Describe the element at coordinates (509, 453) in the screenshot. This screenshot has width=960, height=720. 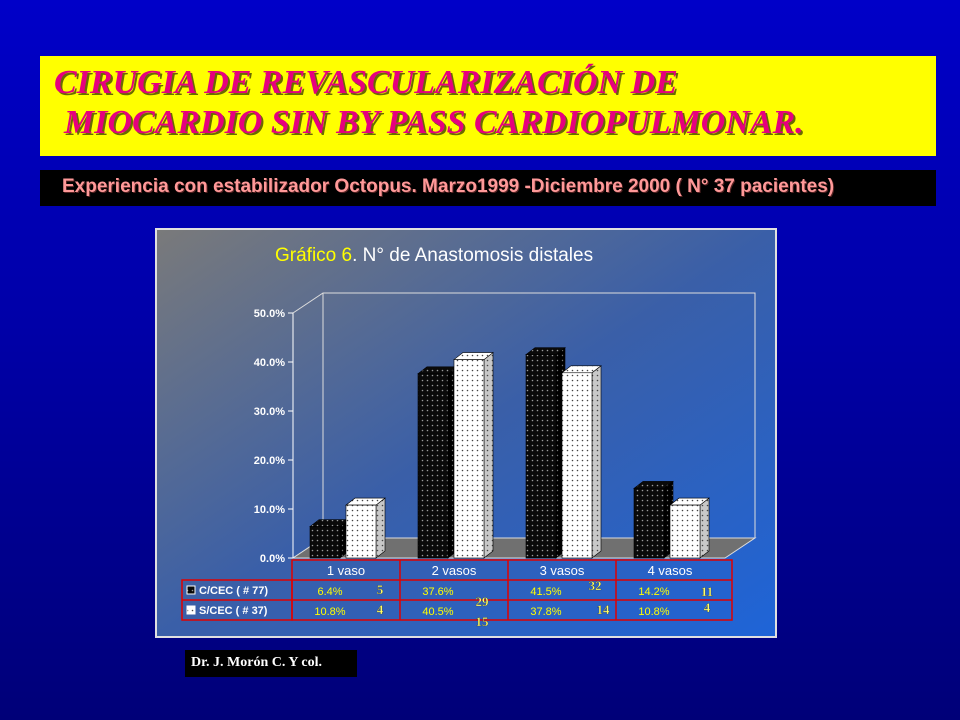
I see `chart-bars` at that location.